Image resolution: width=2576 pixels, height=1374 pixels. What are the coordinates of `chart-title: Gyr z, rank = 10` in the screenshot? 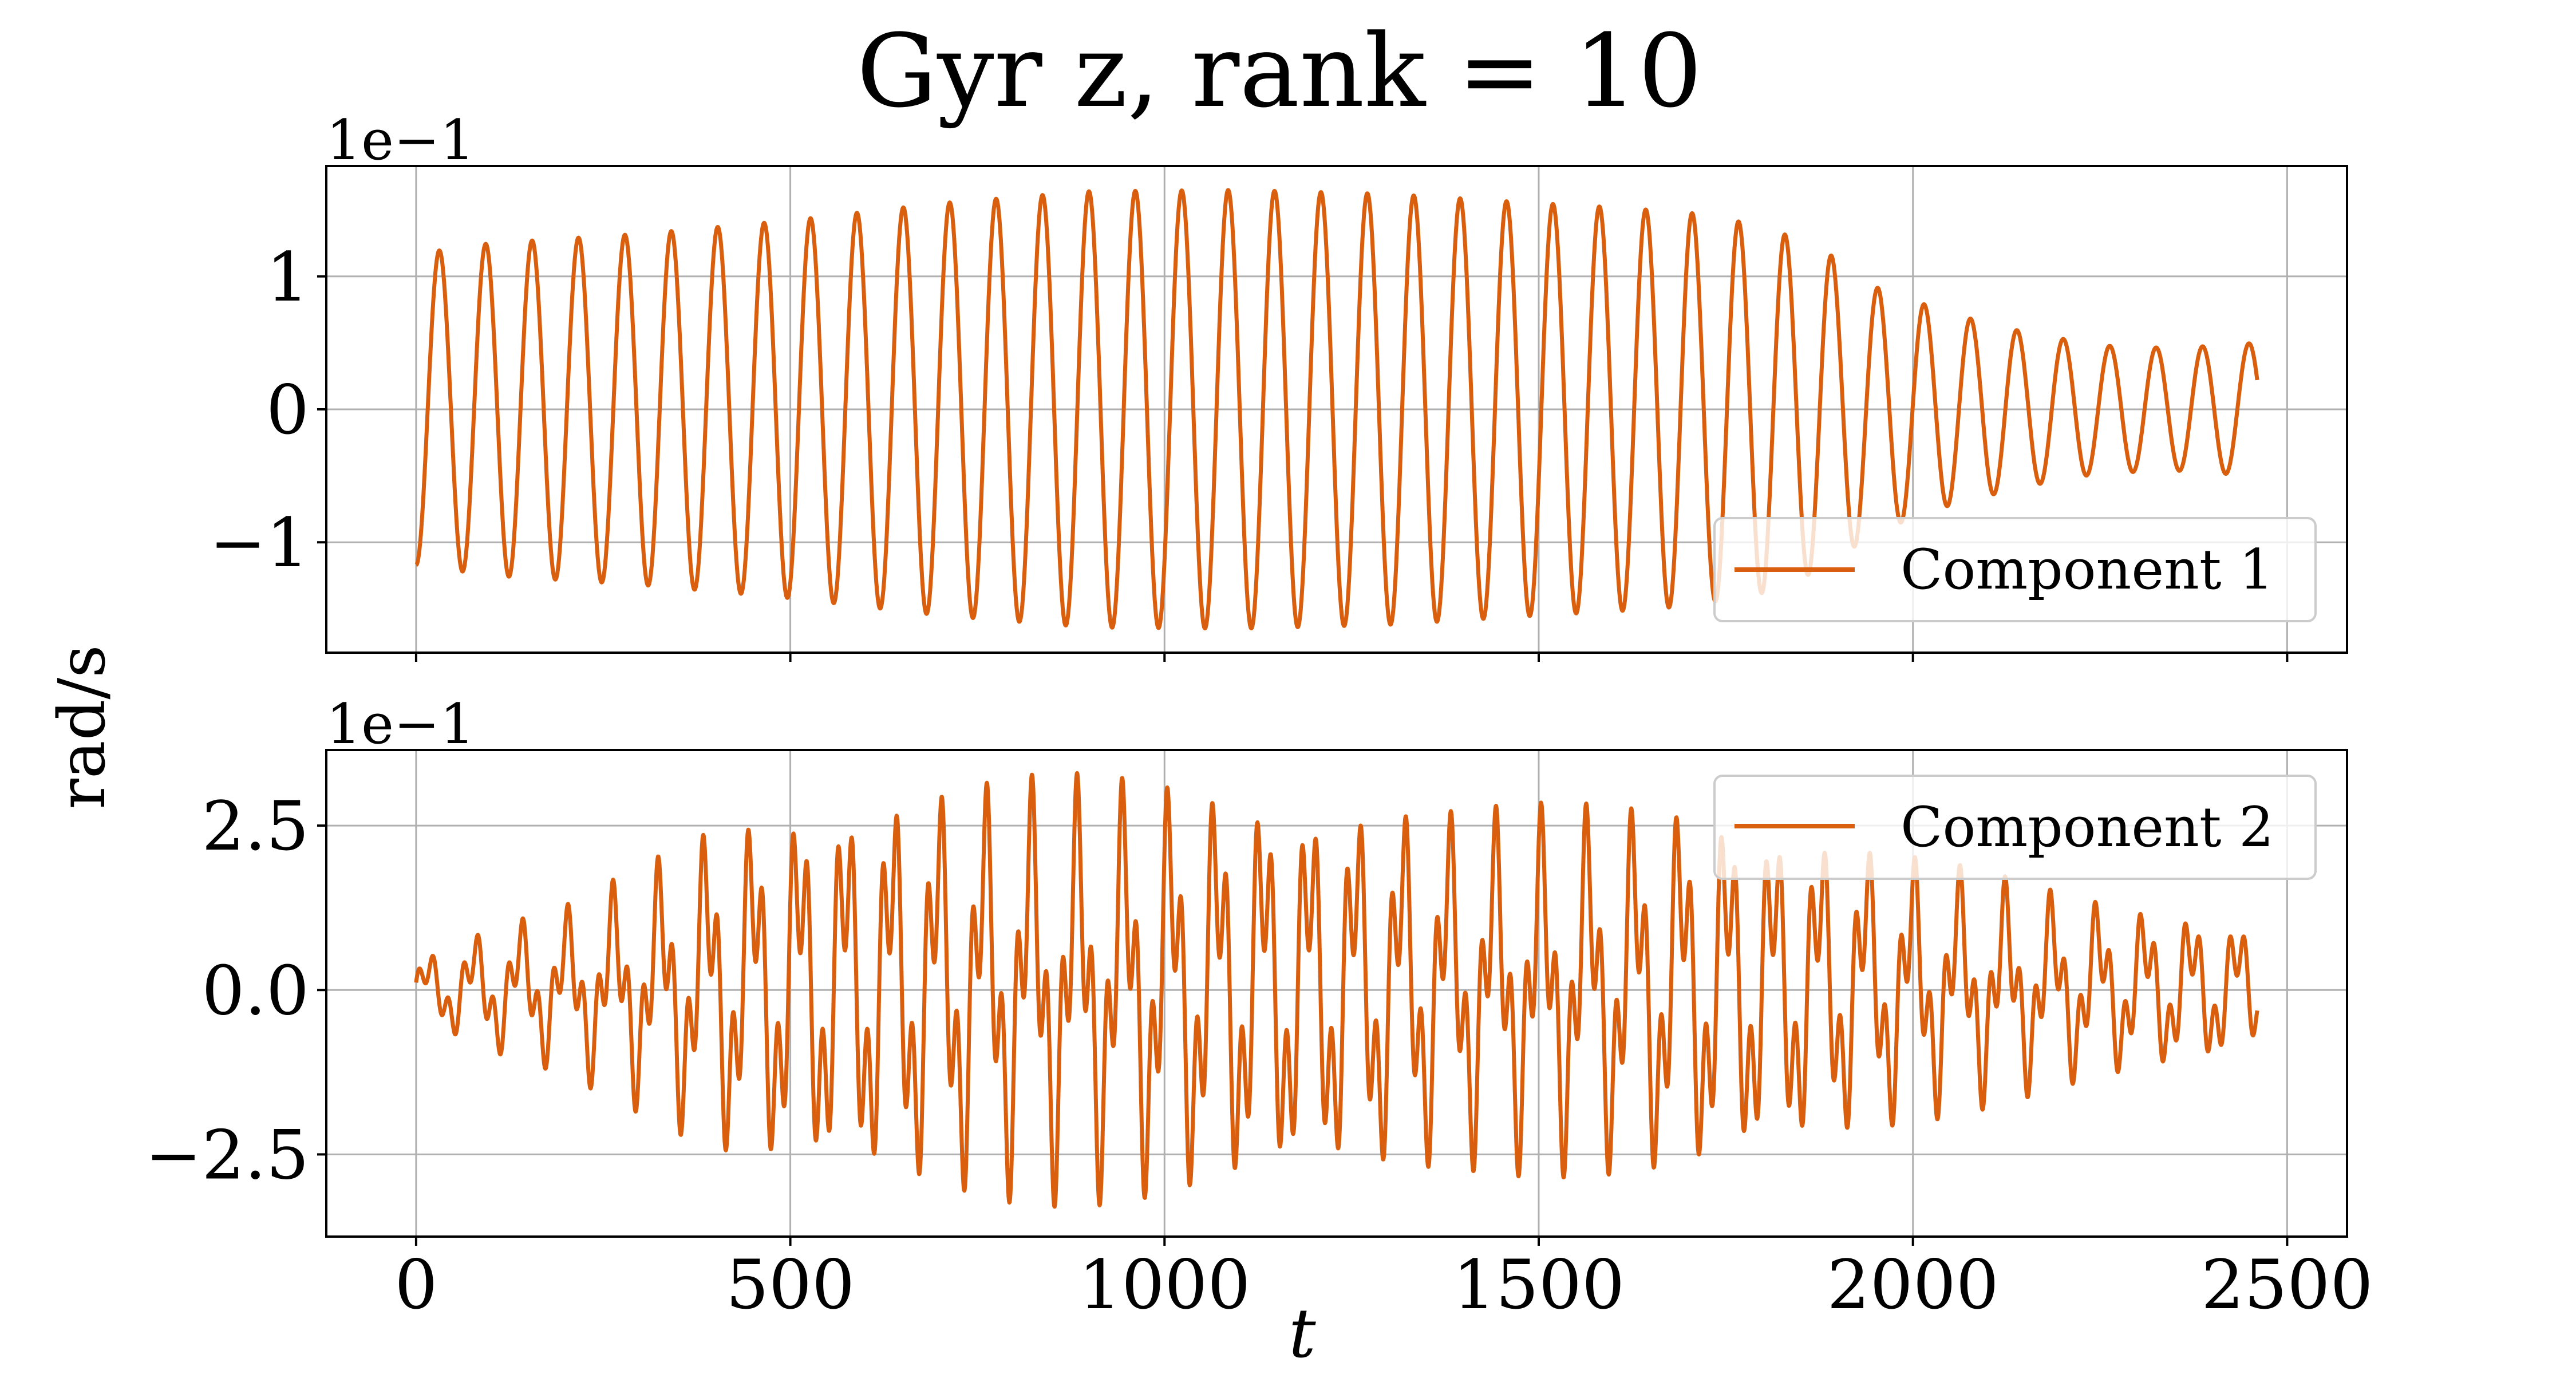 It's located at (1279, 71).